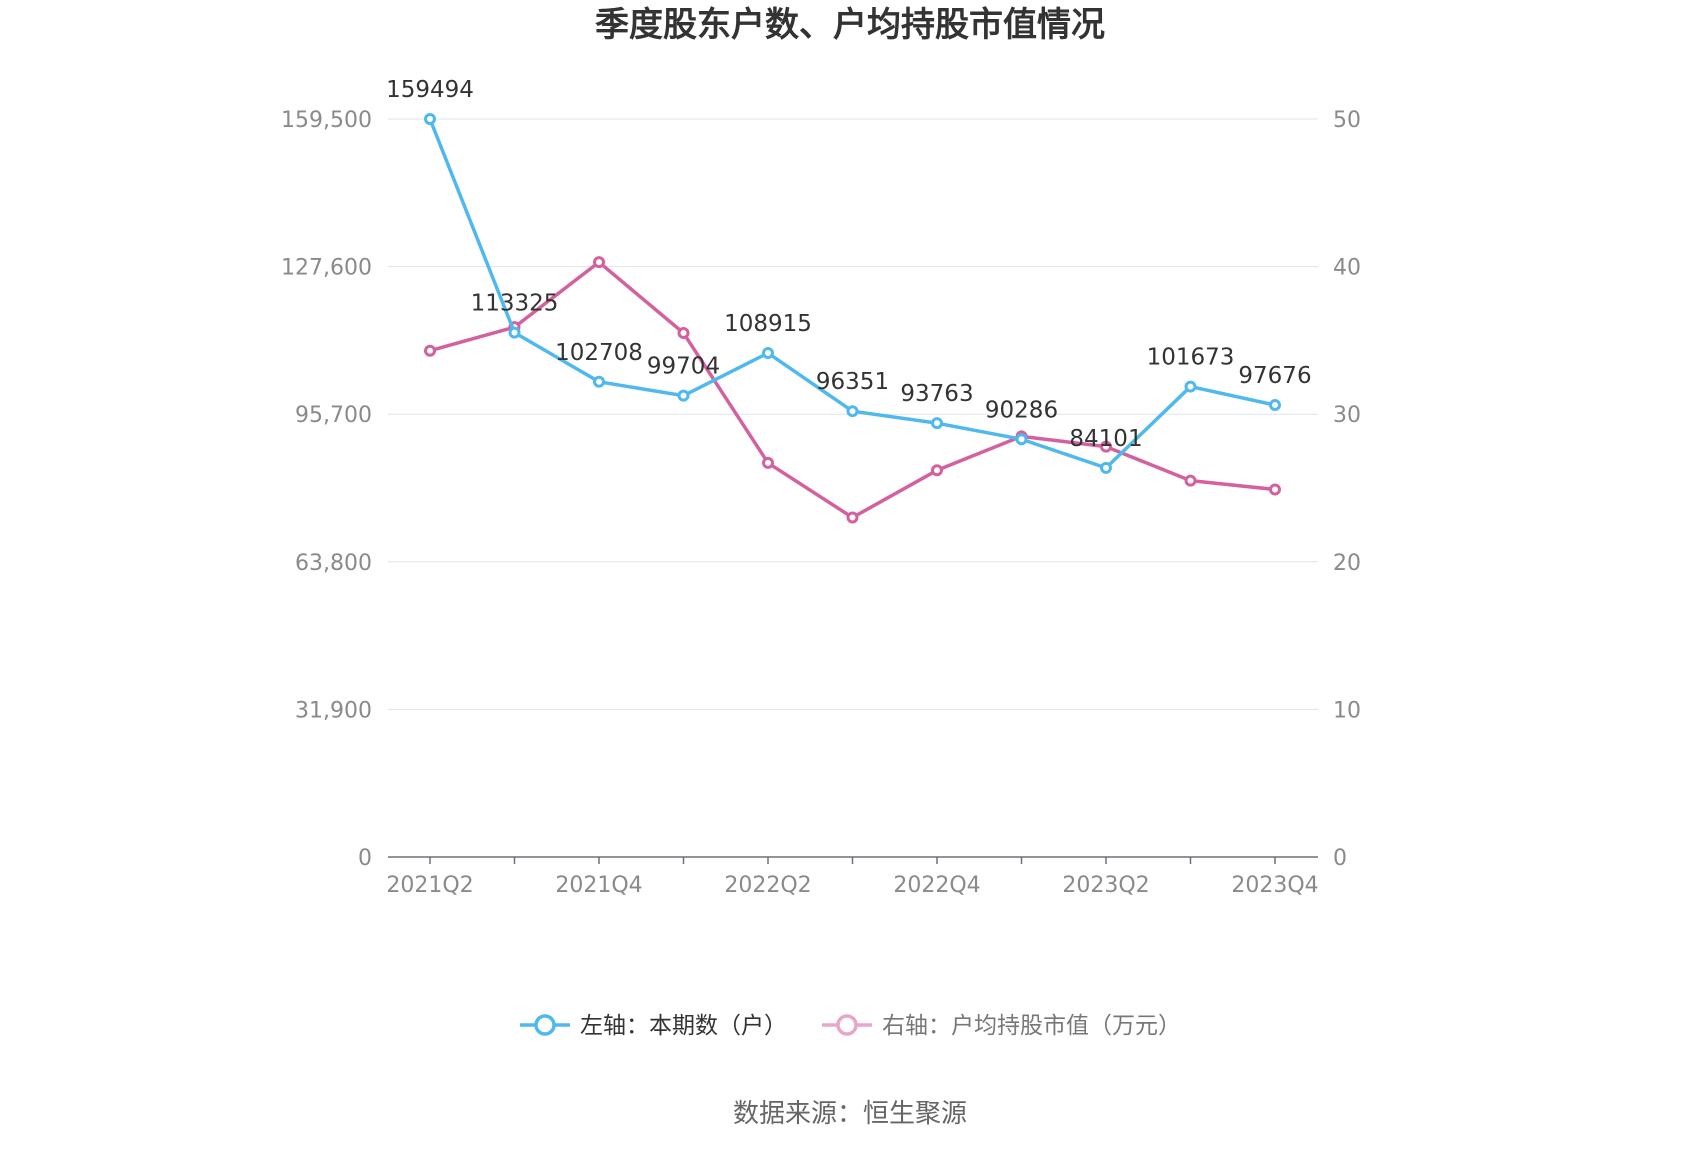 This screenshot has height=1150, width=1700. Describe the element at coordinates (852, 382) in the screenshot. I see `data-label: 96351` at that location.